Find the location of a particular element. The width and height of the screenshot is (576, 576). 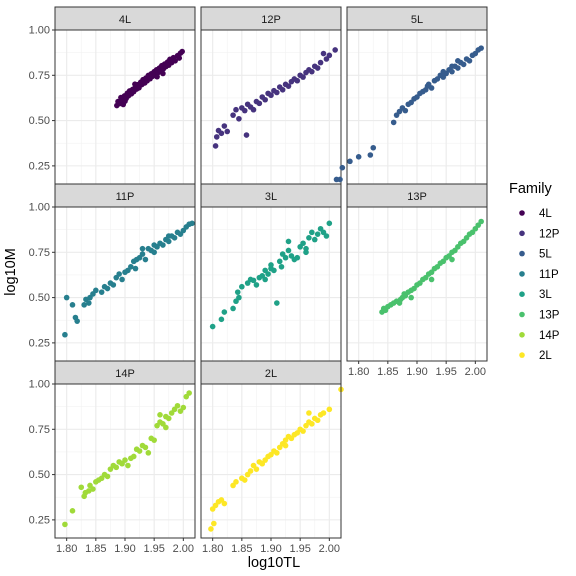

facet-panel-3L: 3L is located at coordinates (271, 272).